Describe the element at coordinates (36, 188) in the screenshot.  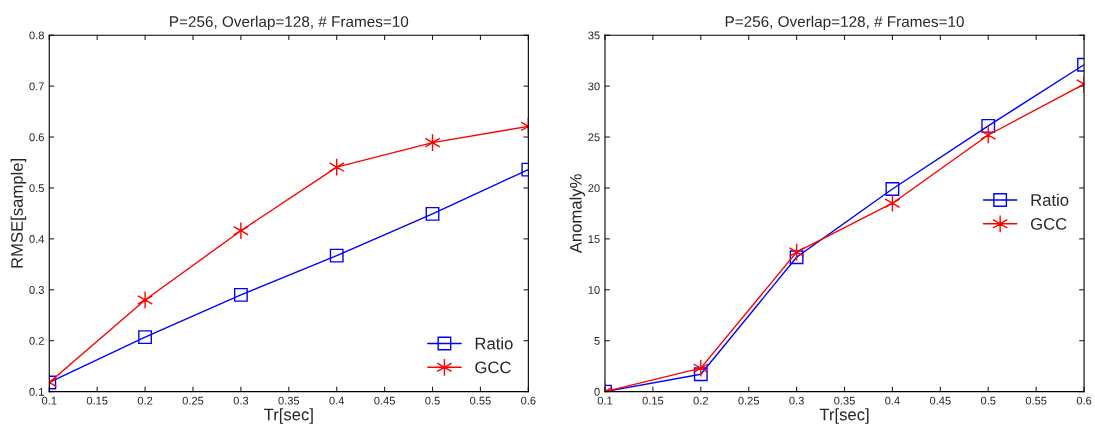
I see `y-tick-label: 0.5` at that location.